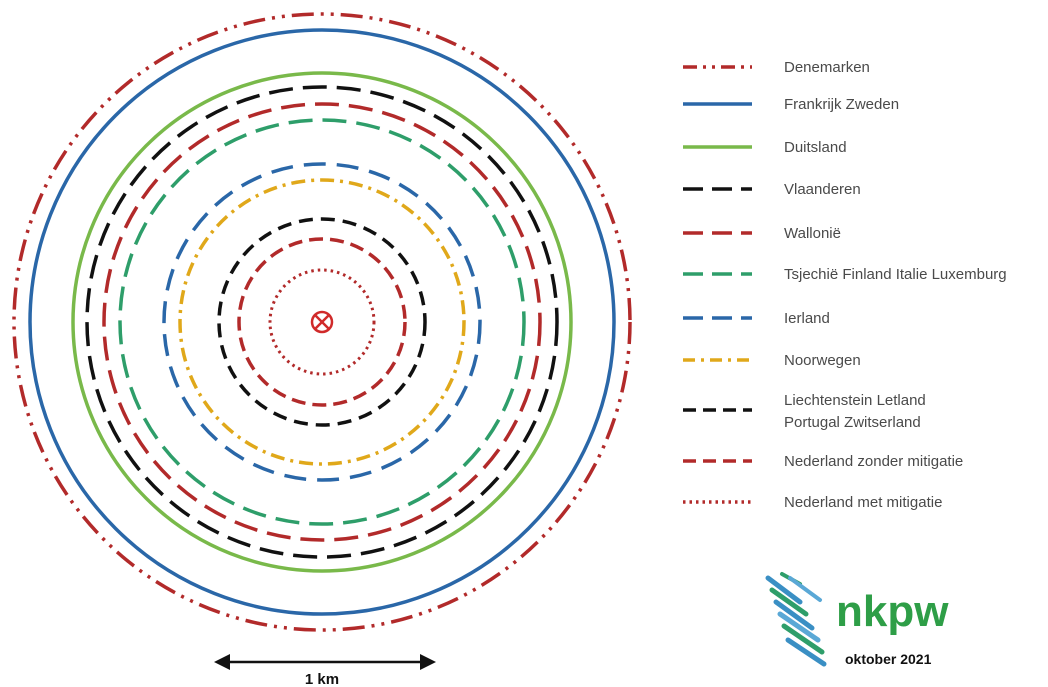 The height and width of the screenshot is (687, 1048). Describe the element at coordinates (762, 233) in the screenshot. I see `legend-item-wa: Wallonië` at that location.